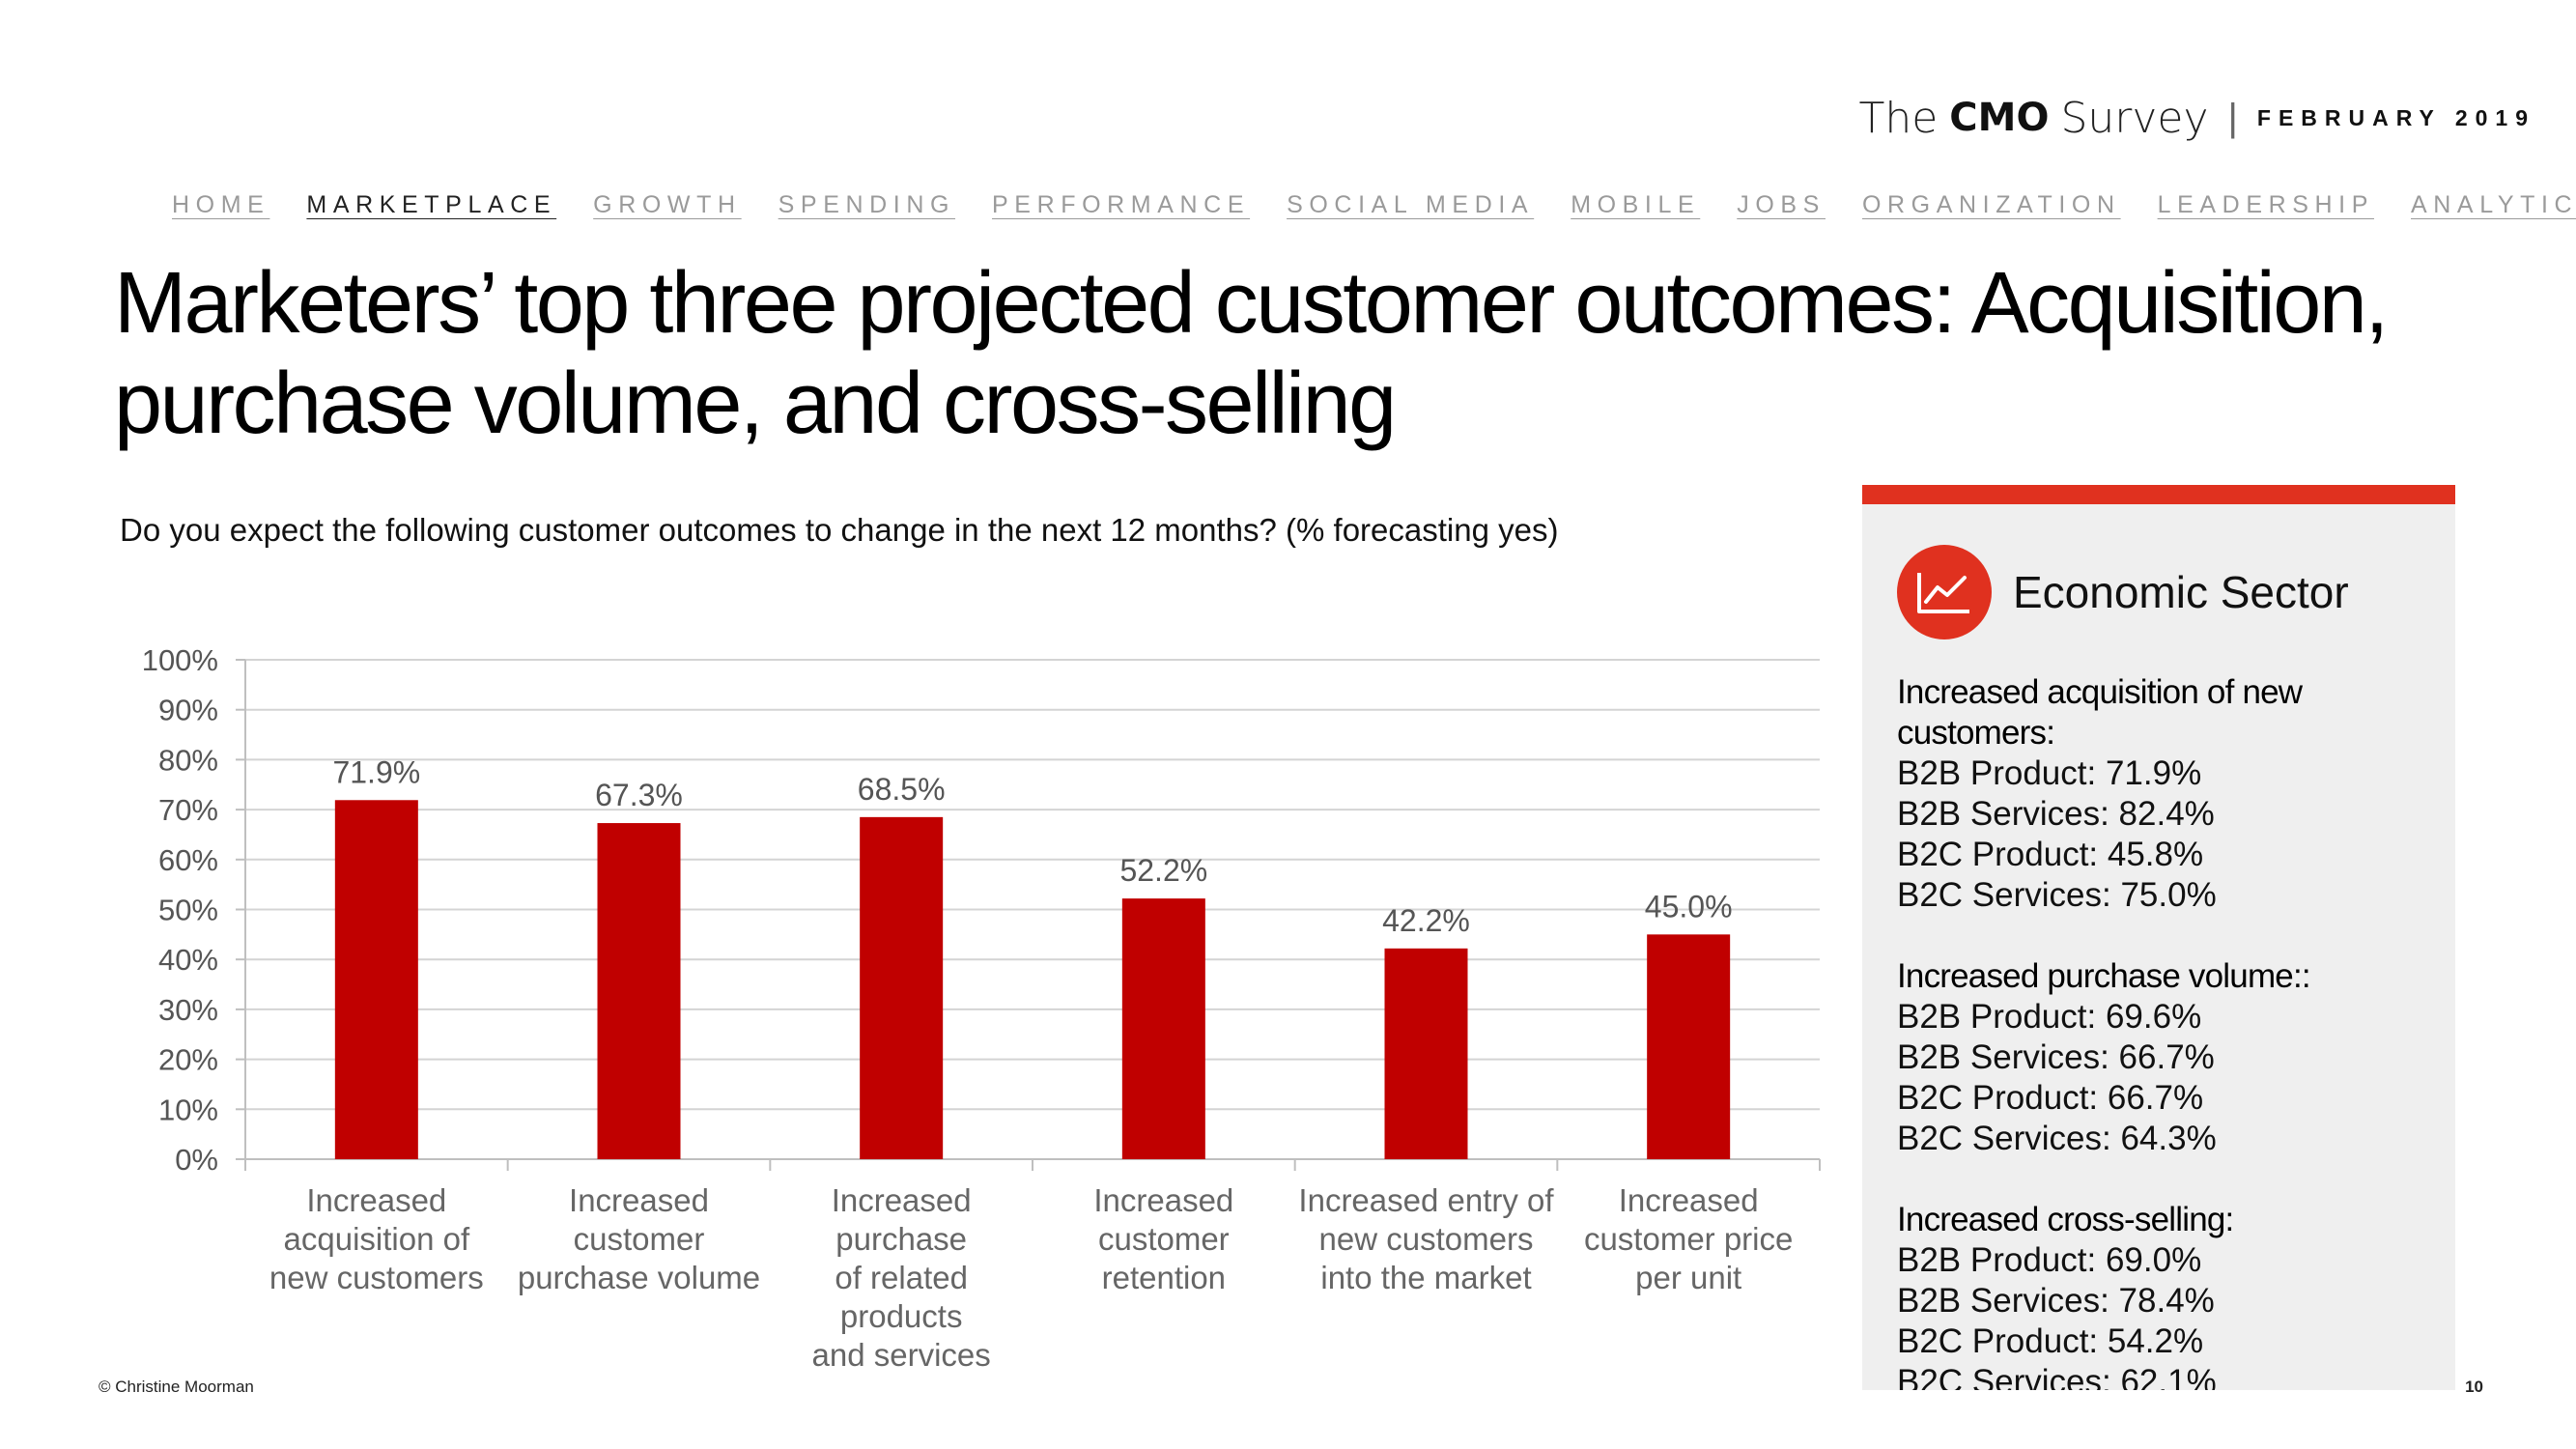  What do you see at coordinates (2057, 1138) in the screenshot?
I see `section-item: B2C Services: 64.3%` at bounding box center [2057, 1138].